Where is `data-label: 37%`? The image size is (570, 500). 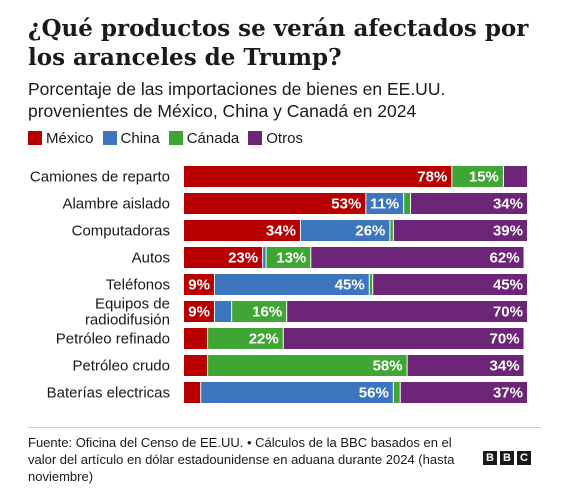 data-label: 37% is located at coordinates (508, 393).